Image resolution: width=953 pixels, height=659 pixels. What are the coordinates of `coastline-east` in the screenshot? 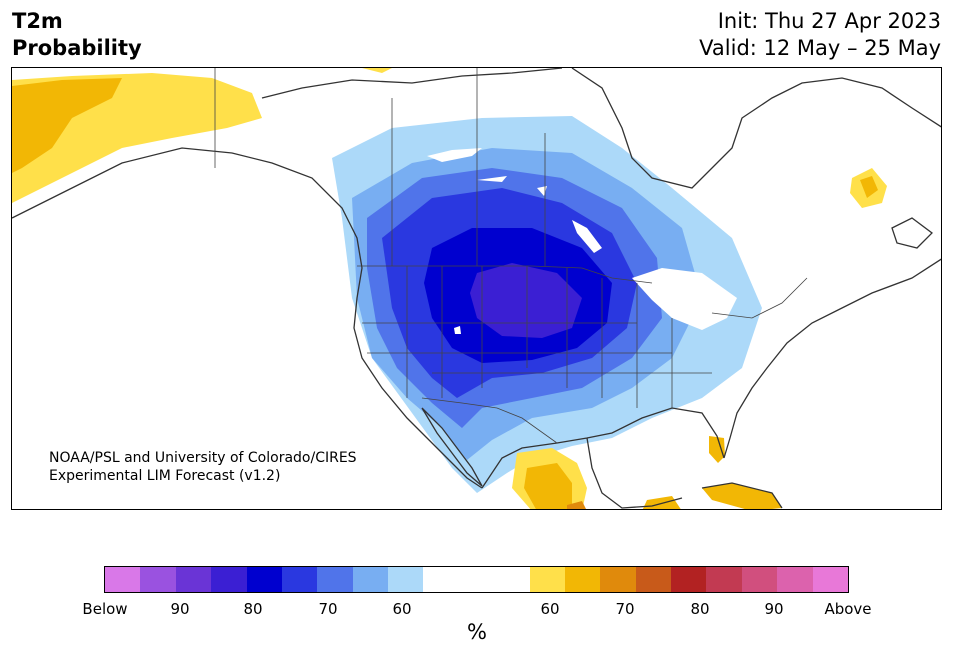 It's located at (832, 358).